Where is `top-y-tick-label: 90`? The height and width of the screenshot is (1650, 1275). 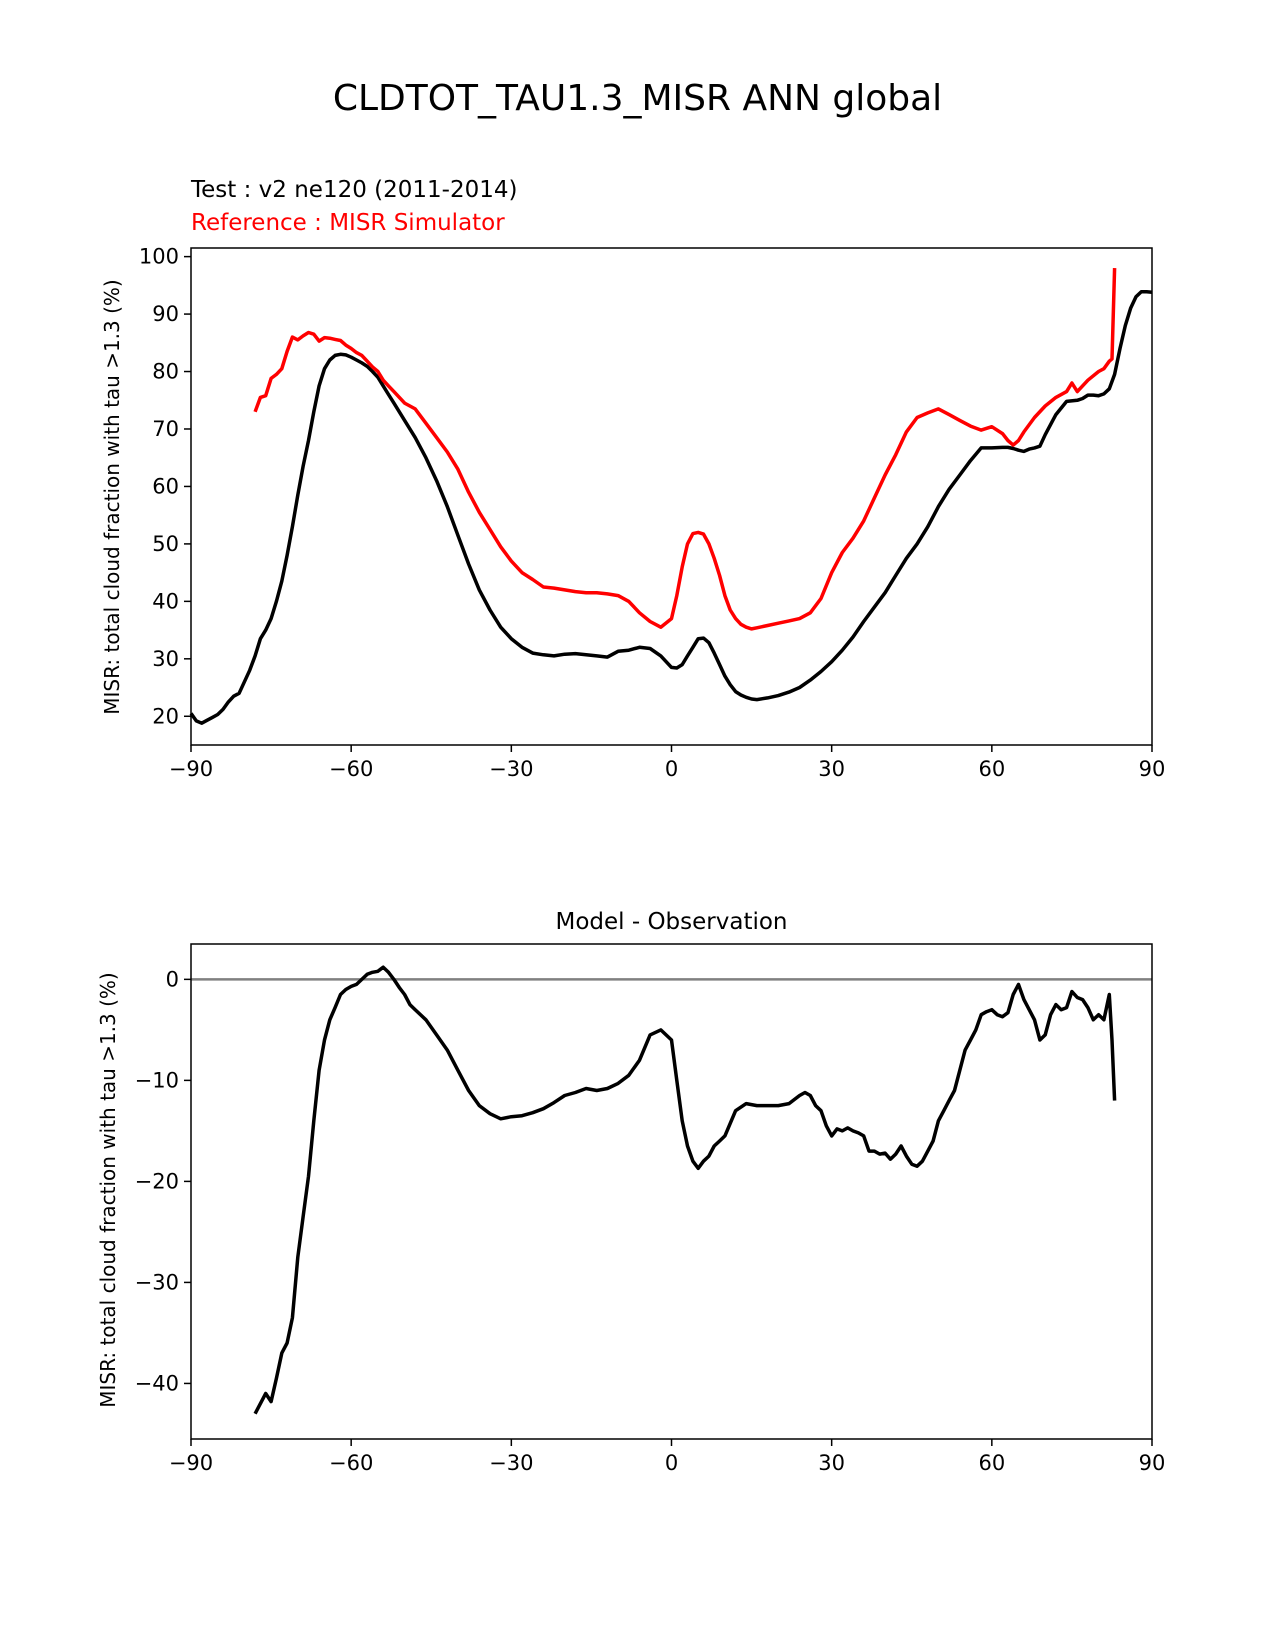
top-y-tick-label: 90 is located at coordinates (165, 314).